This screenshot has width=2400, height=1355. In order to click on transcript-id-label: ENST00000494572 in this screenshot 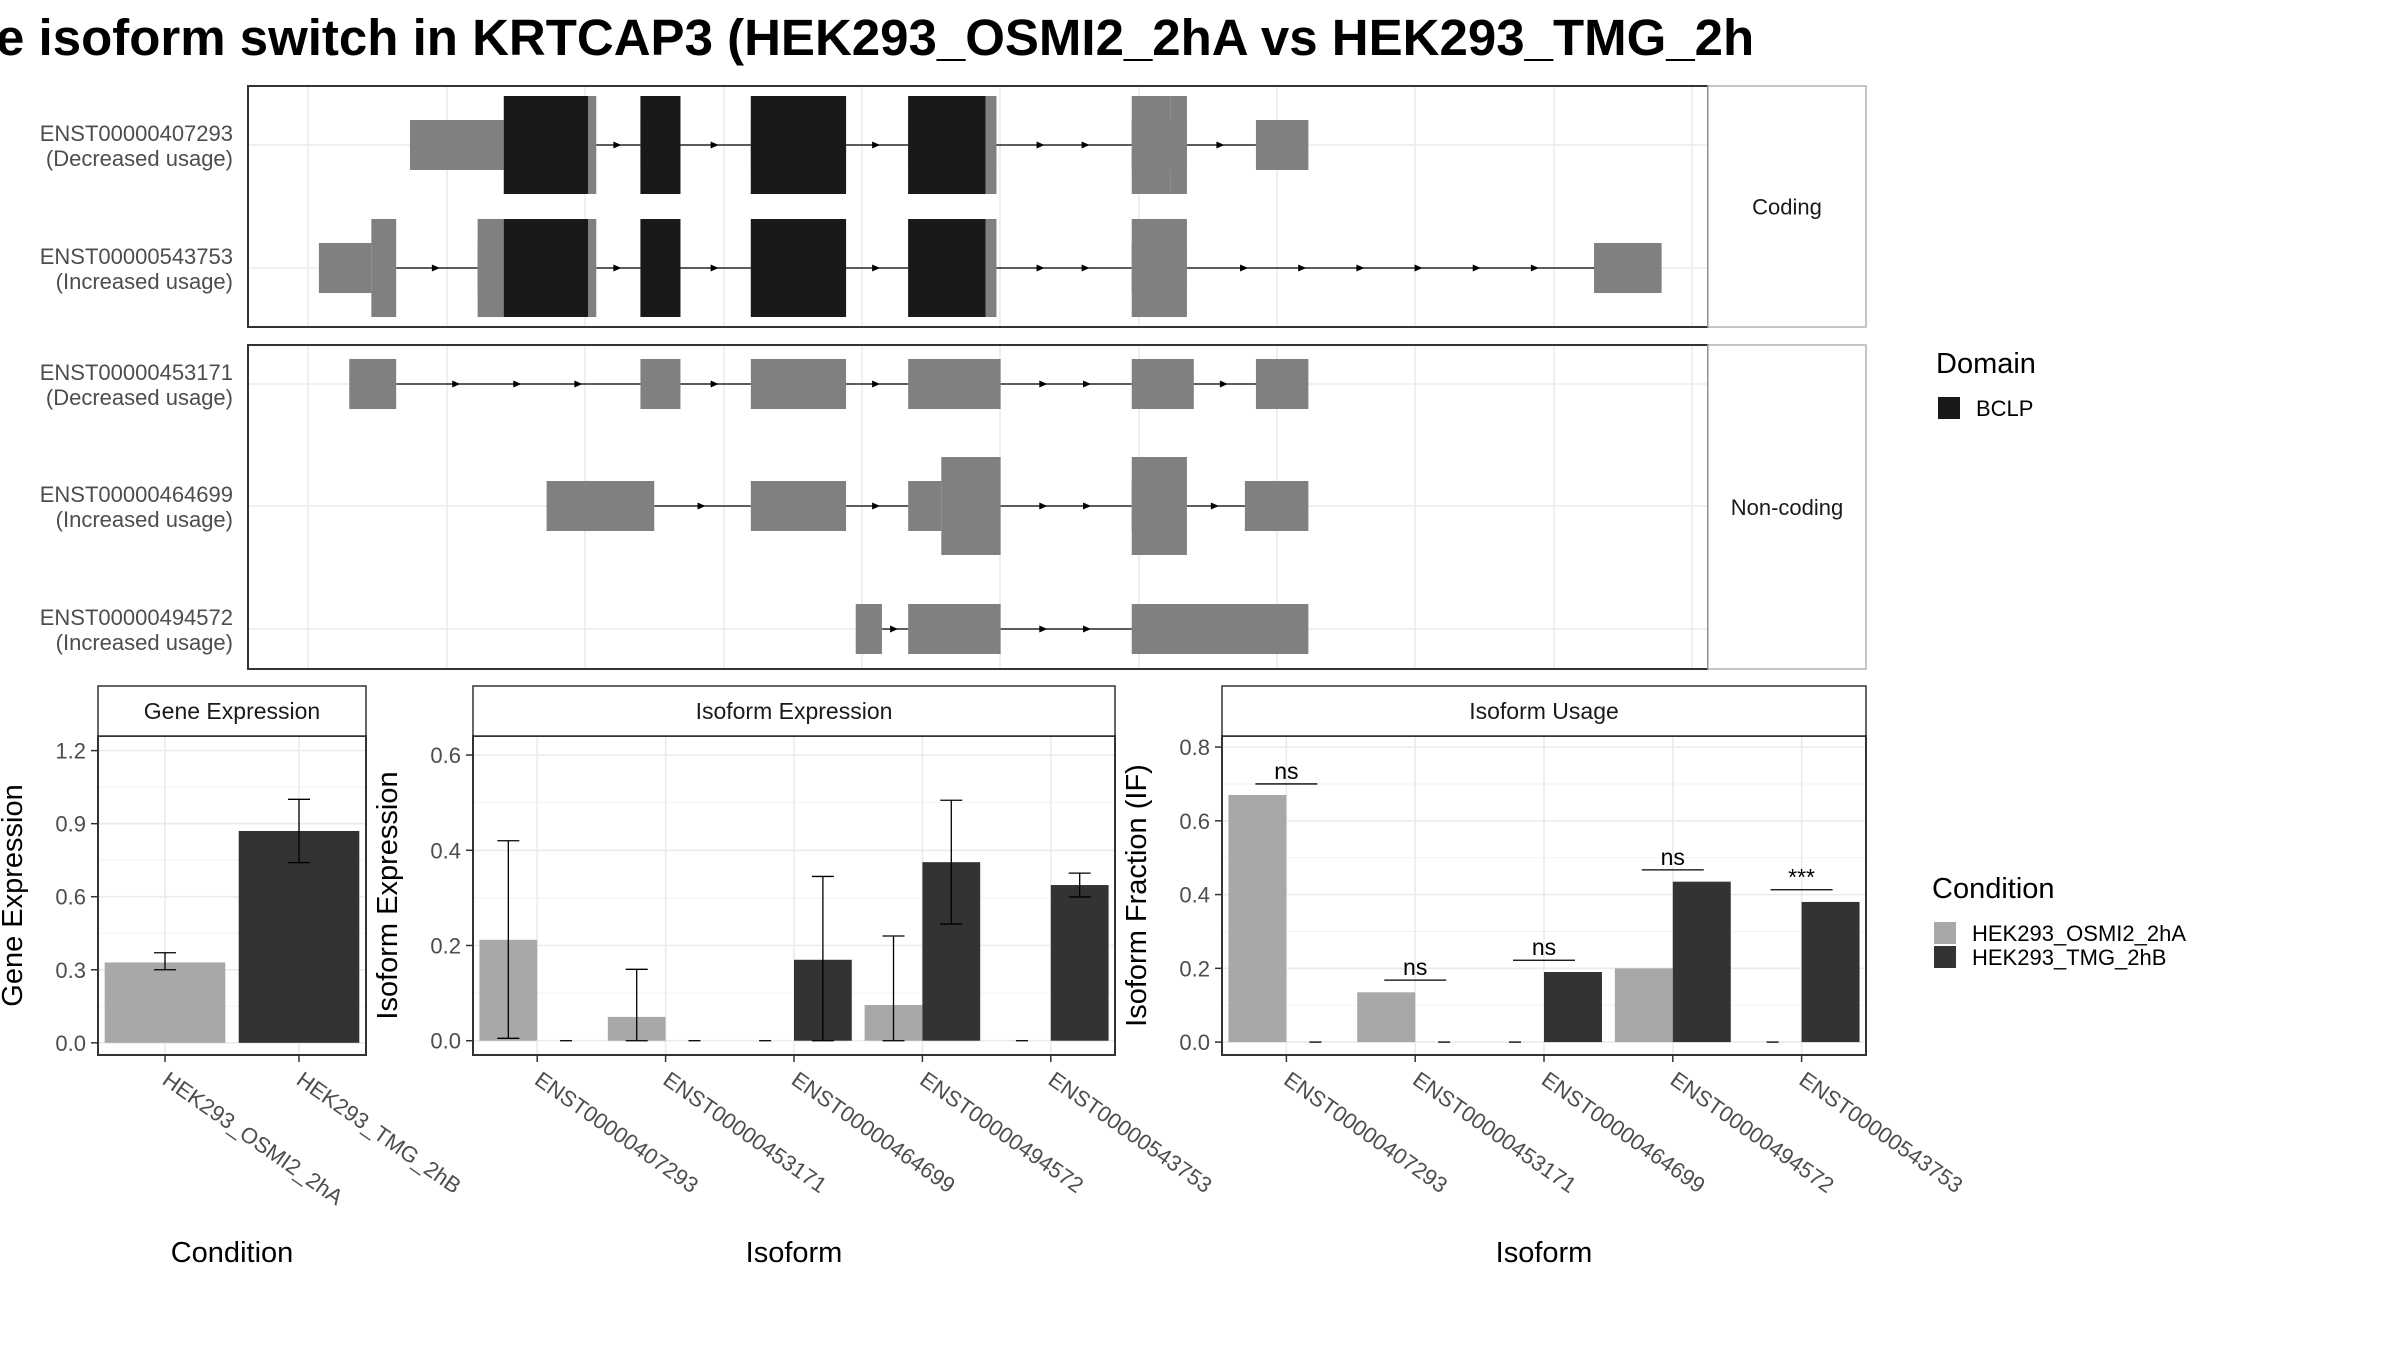, I will do `click(136, 617)`.